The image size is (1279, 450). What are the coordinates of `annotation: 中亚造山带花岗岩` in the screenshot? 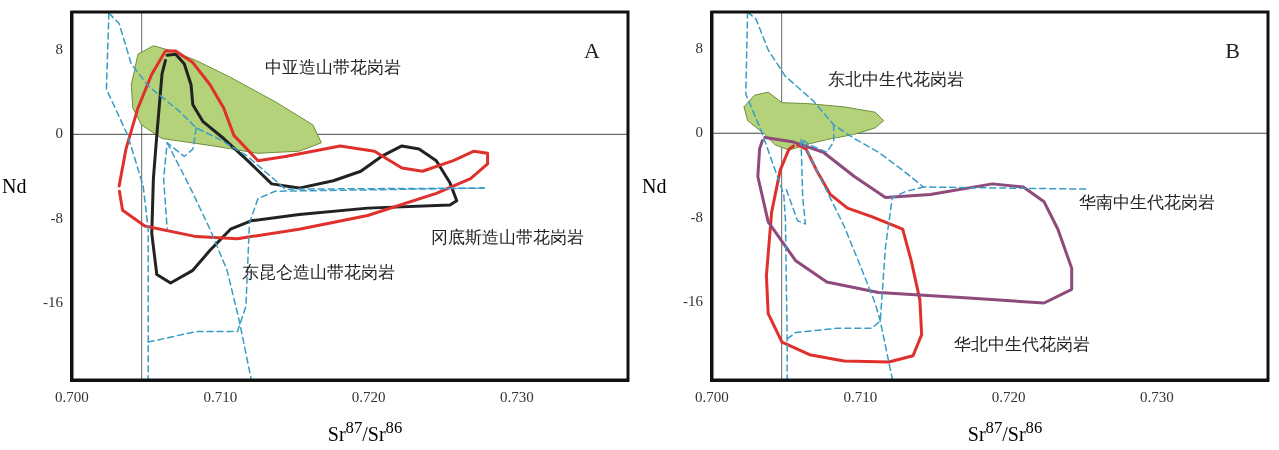 It's located at (332, 66).